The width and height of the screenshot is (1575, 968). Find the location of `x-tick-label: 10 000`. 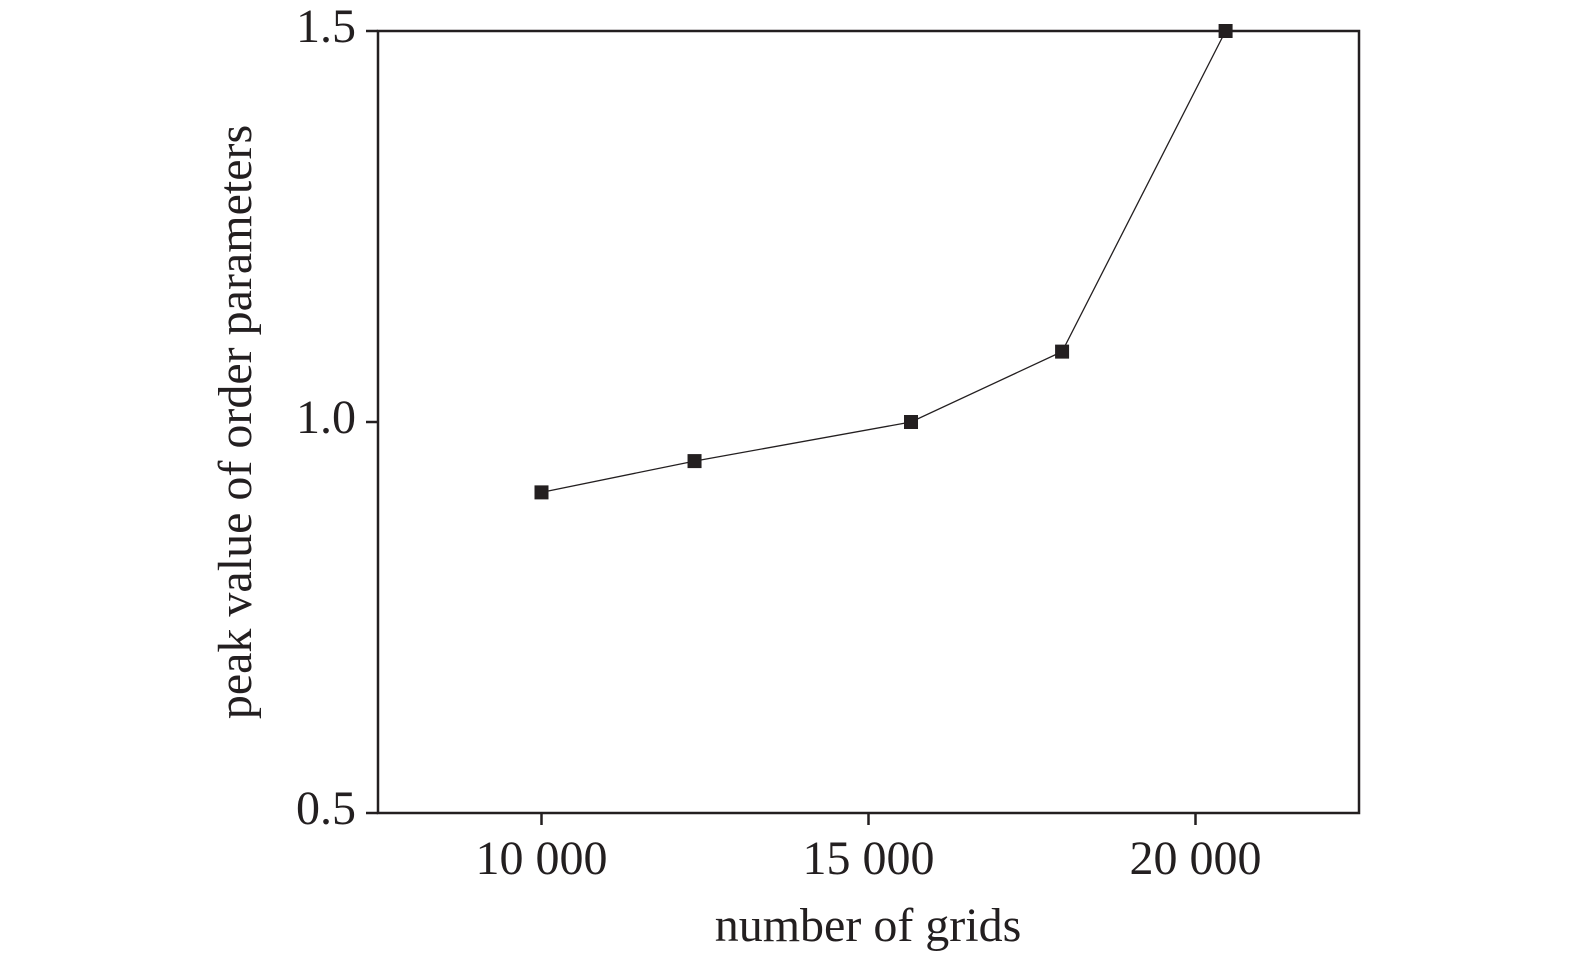

x-tick-label: 10 000 is located at coordinates (542, 858).